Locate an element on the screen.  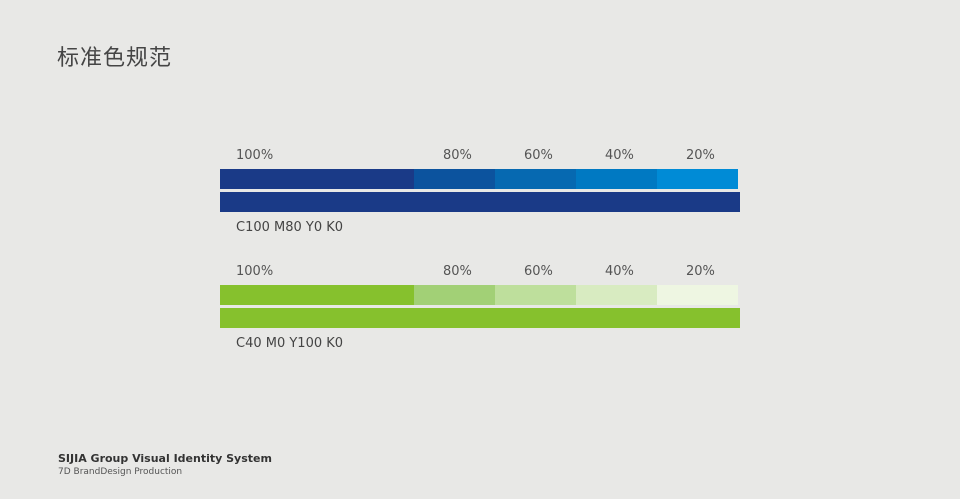
green-color-group: 100% 80% 60% 40% 20% C40 M0 Y100 K0 is located at coordinates (480, 306).